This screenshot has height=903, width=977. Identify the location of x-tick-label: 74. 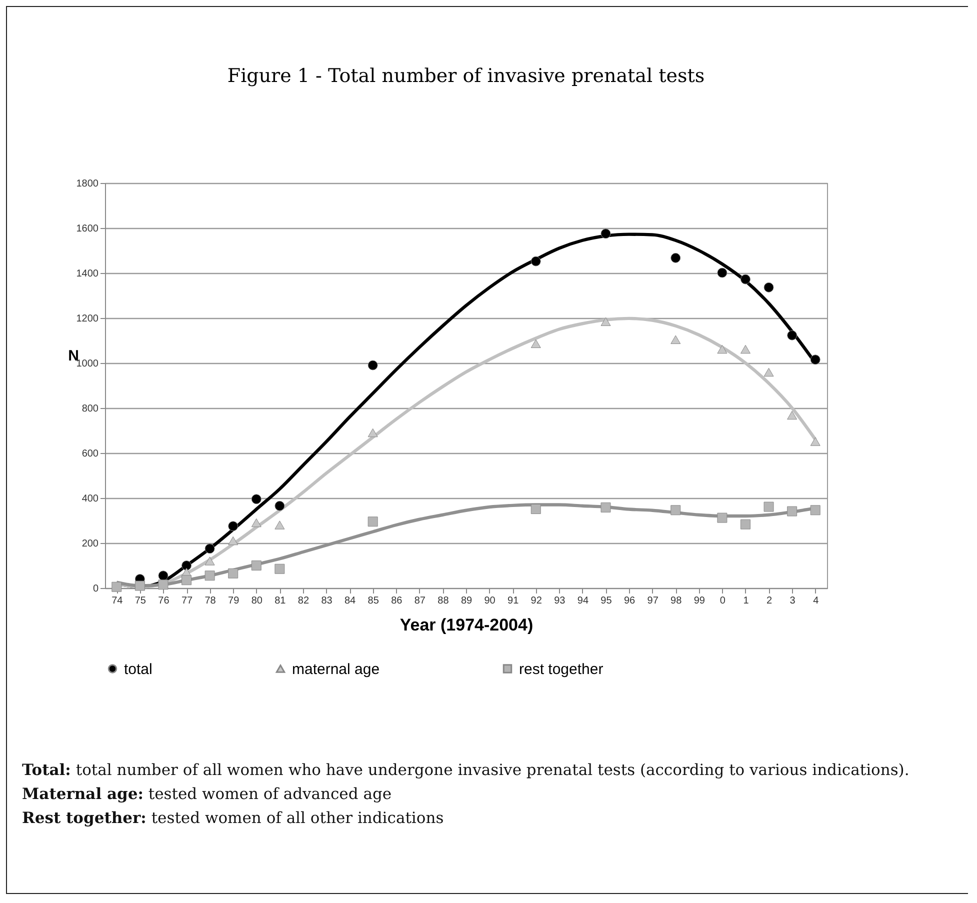
(118, 601).